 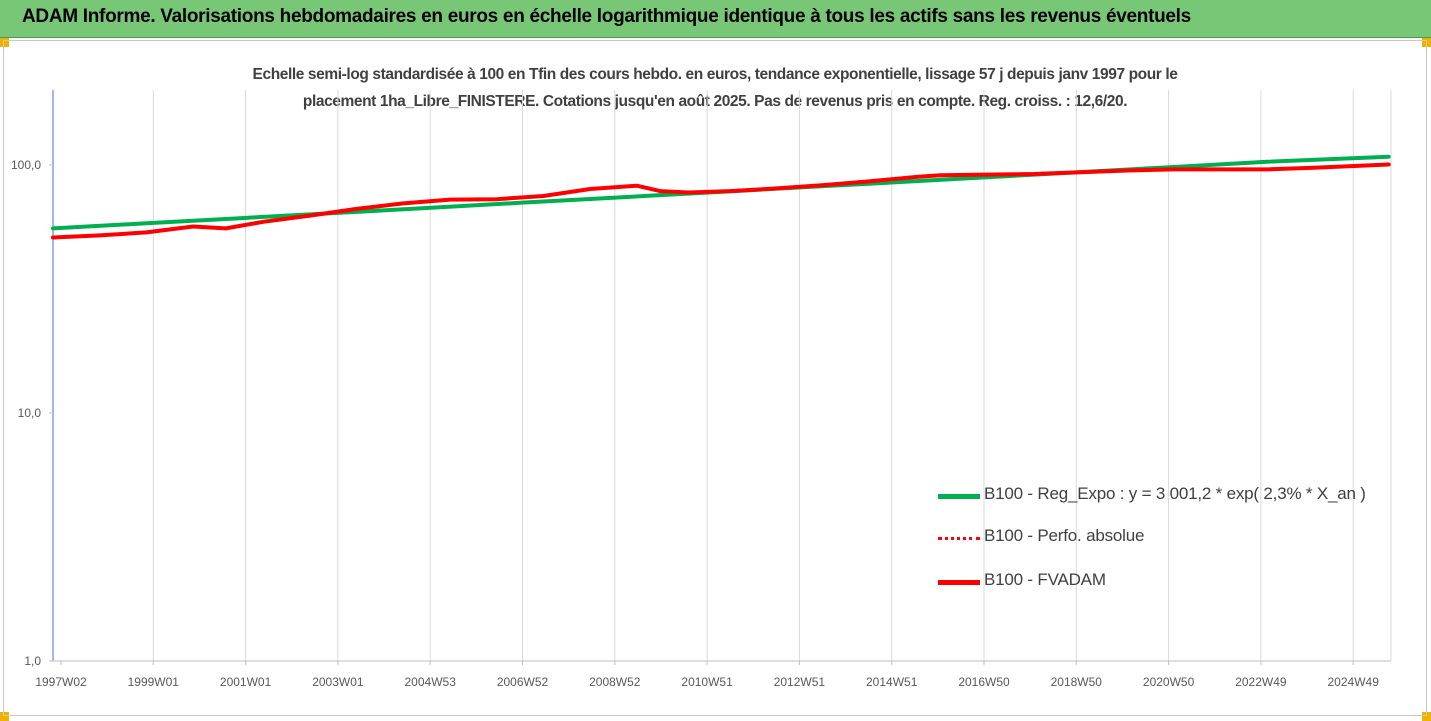 What do you see at coordinates (1173, 581) in the screenshot?
I see `legend-item-fvadam: B100 - FVADAM` at bounding box center [1173, 581].